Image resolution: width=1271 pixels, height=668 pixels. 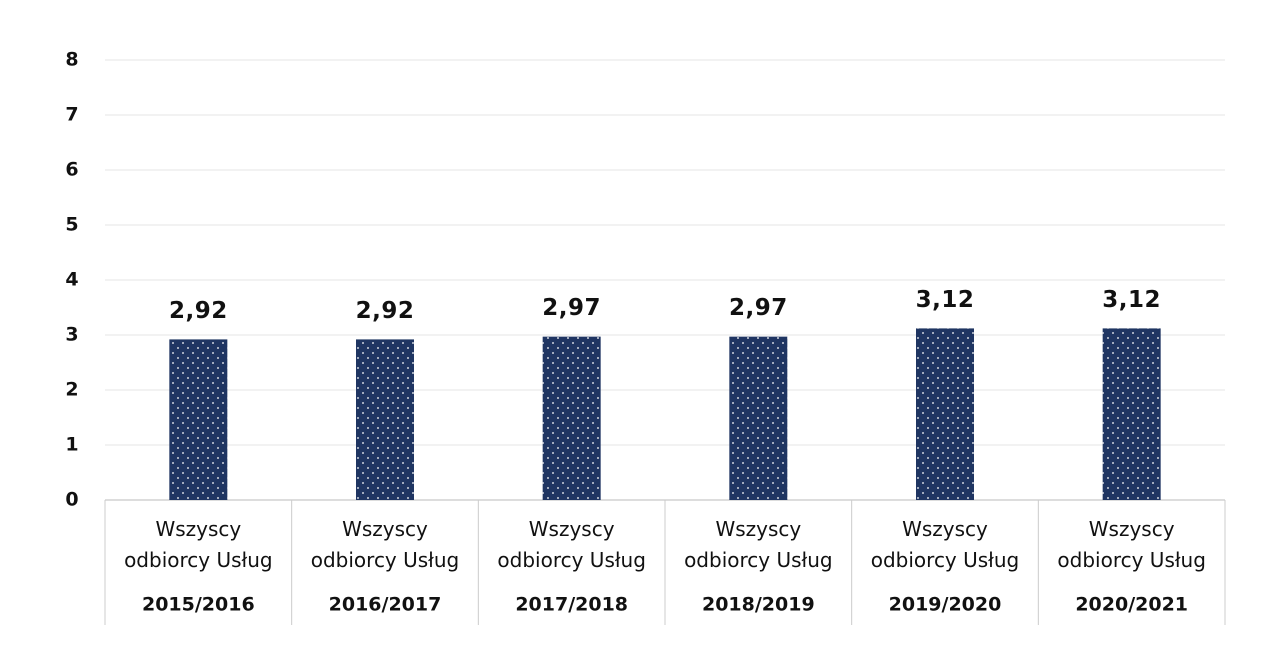 What do you see at coordinates (71, 335) in the screenshot?
I see `y-tick-label: 3` at bounding box center [71, 335].